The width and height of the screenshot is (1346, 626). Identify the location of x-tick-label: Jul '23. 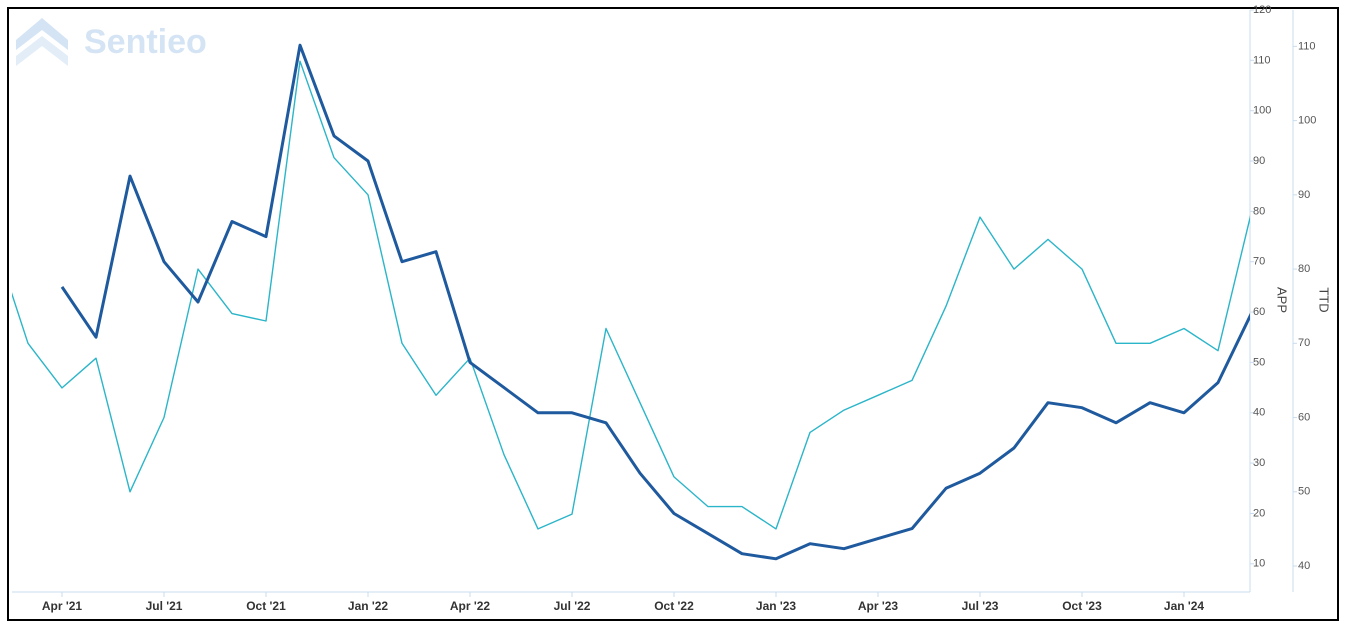
(980, 606).